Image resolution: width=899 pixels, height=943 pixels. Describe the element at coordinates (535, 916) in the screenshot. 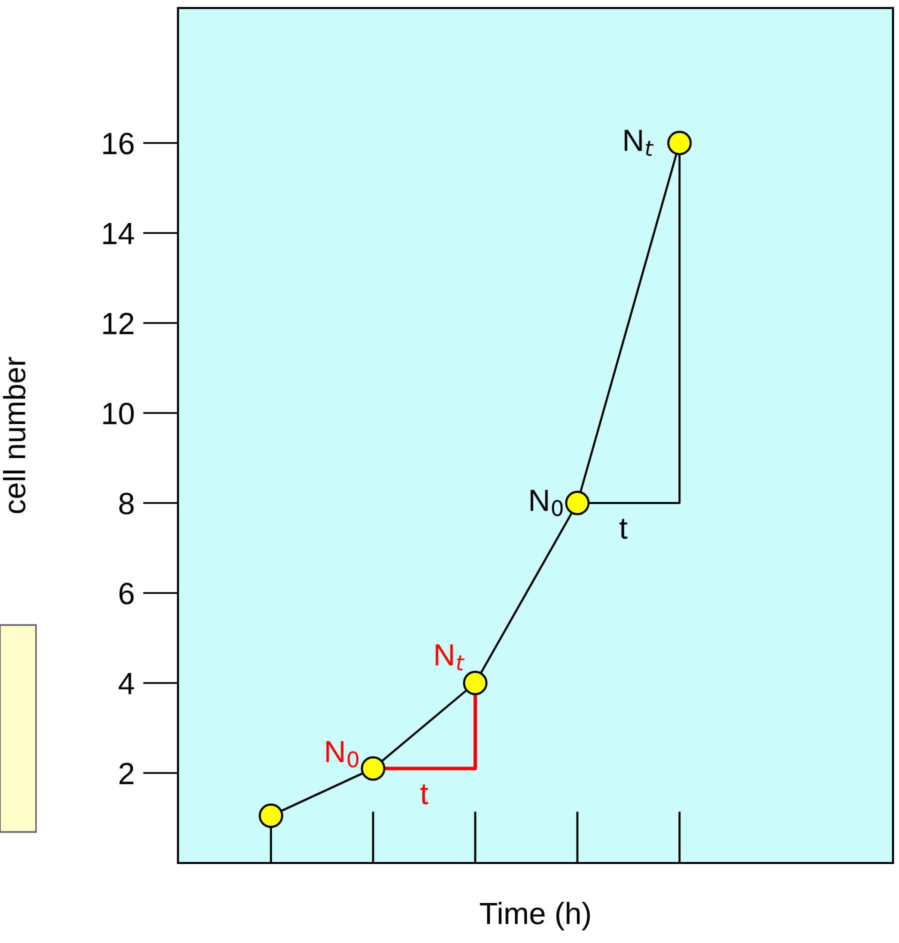

I see `x-axis-title: Time (h)` at that location.